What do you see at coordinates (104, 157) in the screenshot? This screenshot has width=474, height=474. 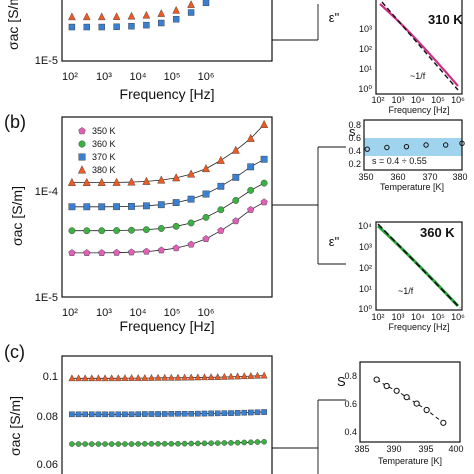 I see `legend-label: 370 K` at bounding box center [104, 157].